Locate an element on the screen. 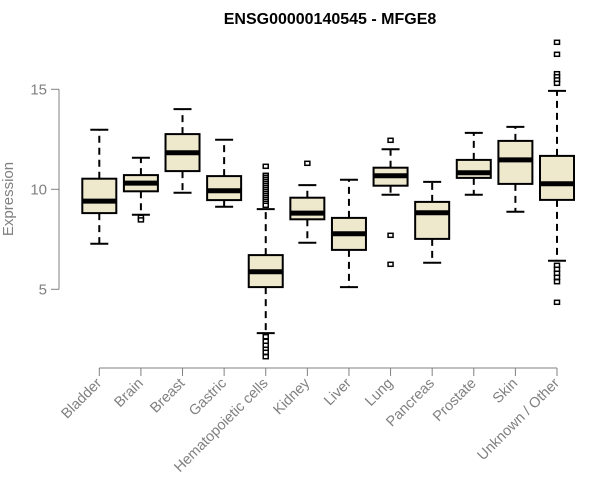  chart-title: ENSG00000140545 - MFGE8 is located at coordinates (330, 19).